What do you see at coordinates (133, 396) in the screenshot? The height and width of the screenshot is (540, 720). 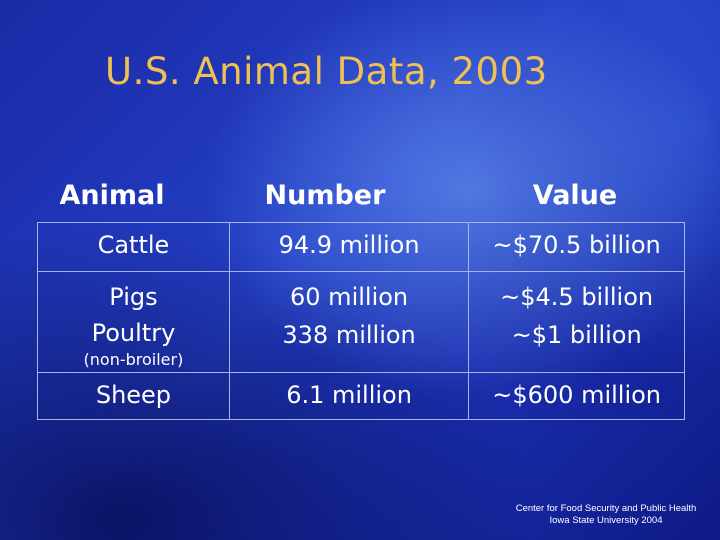 I see `table-cell-animal: Sheep` at bounding box center [133, 396].